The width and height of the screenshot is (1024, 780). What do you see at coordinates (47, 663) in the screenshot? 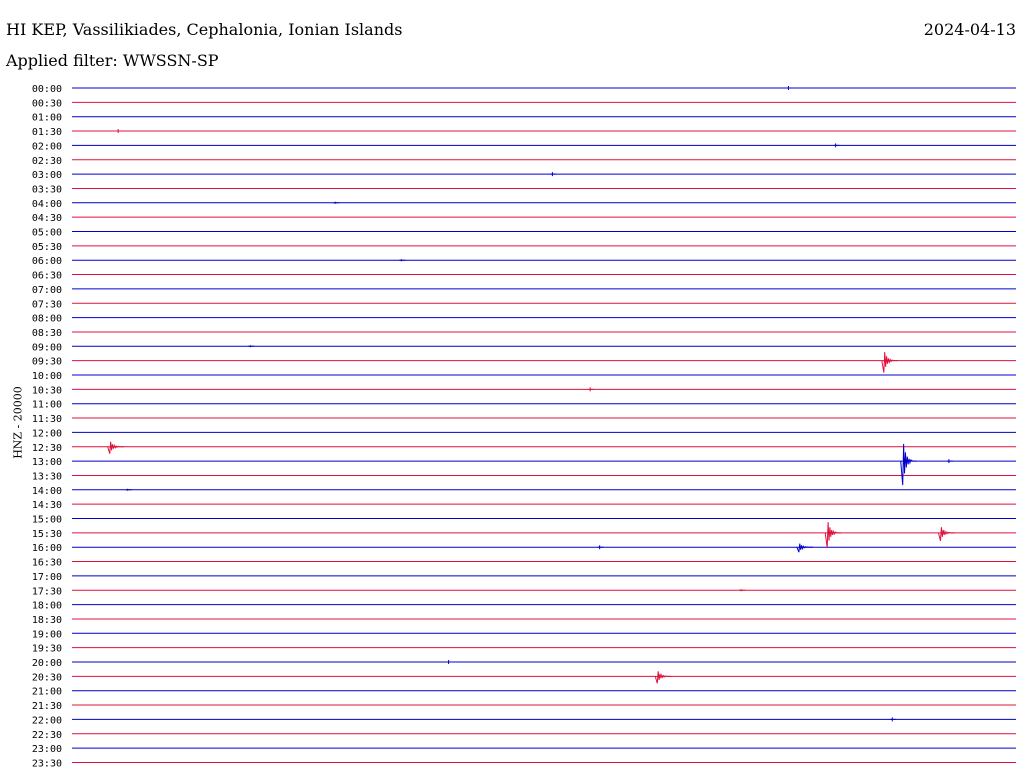
I see `row-label: 20:00` at bounding box center [47, 663].